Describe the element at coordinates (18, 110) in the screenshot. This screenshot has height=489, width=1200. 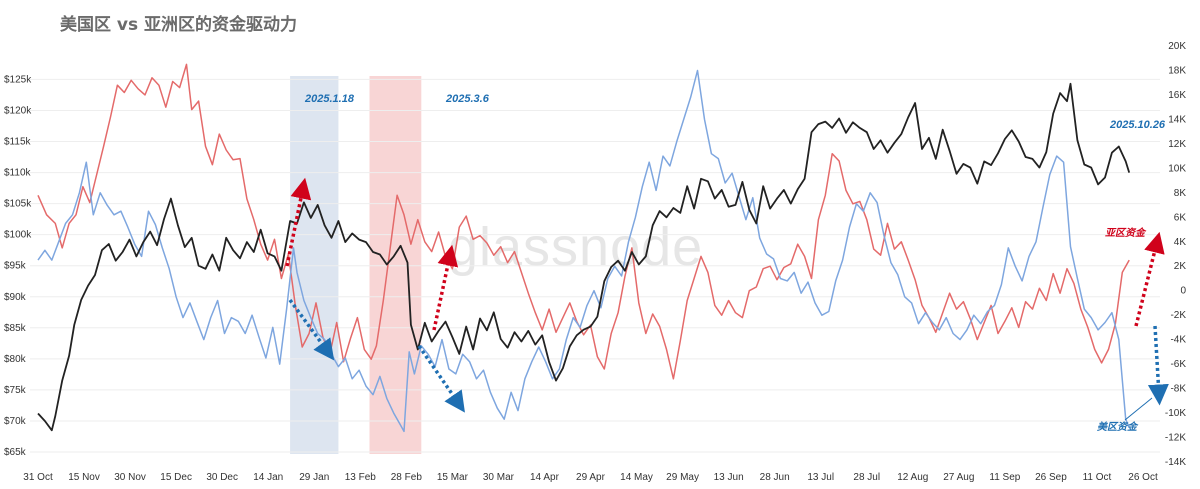
I see `left-tick-label: $120k` at that location.